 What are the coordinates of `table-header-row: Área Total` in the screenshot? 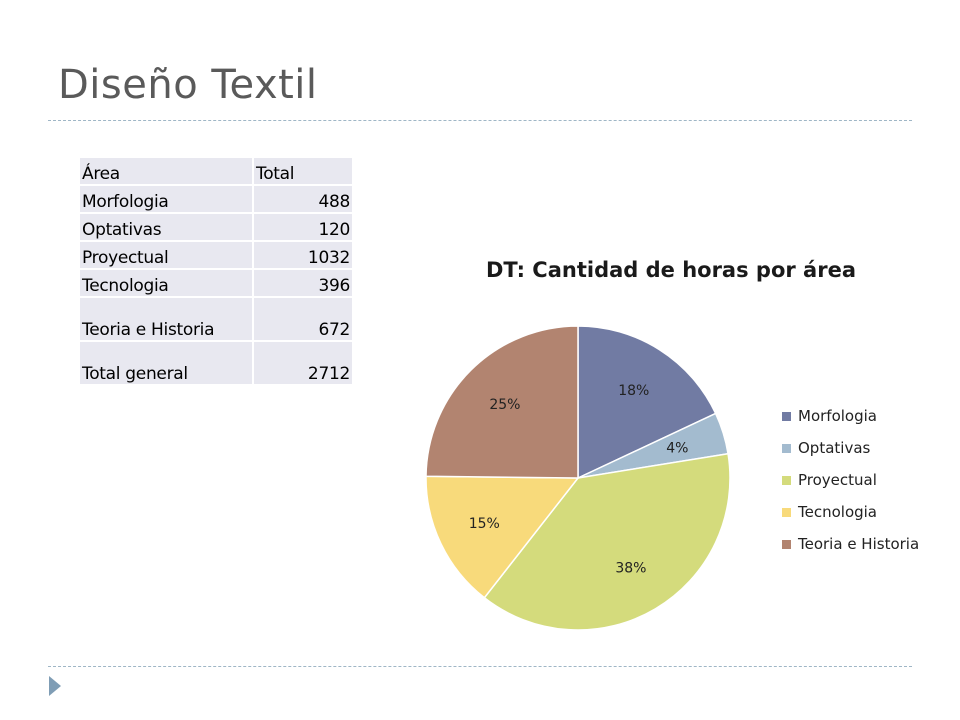 It's located at (216, 171).